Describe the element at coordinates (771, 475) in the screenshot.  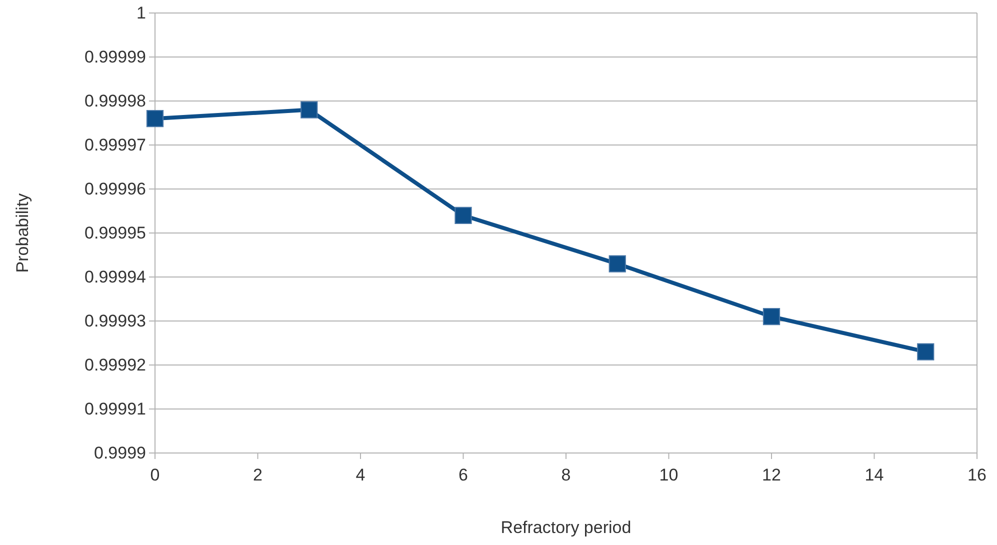
I see `x-tick-label: 12` at that location.